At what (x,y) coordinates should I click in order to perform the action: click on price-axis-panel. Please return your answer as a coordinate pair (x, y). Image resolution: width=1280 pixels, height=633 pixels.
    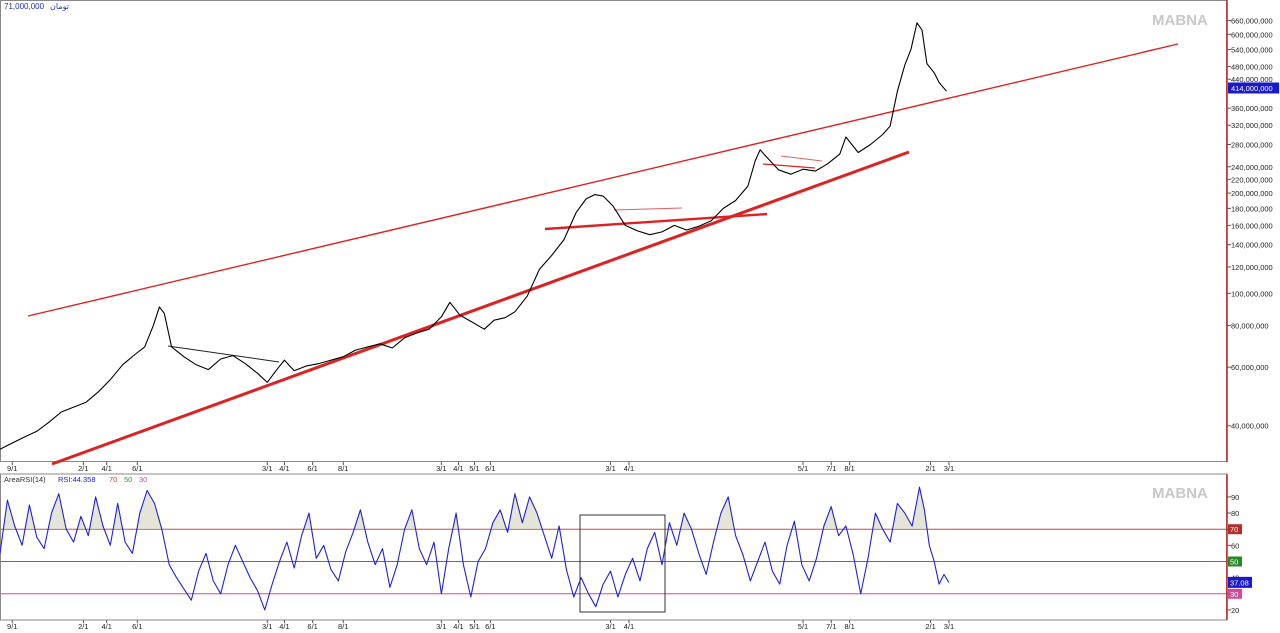
    Looking at the image, I should click on (1253, 231).